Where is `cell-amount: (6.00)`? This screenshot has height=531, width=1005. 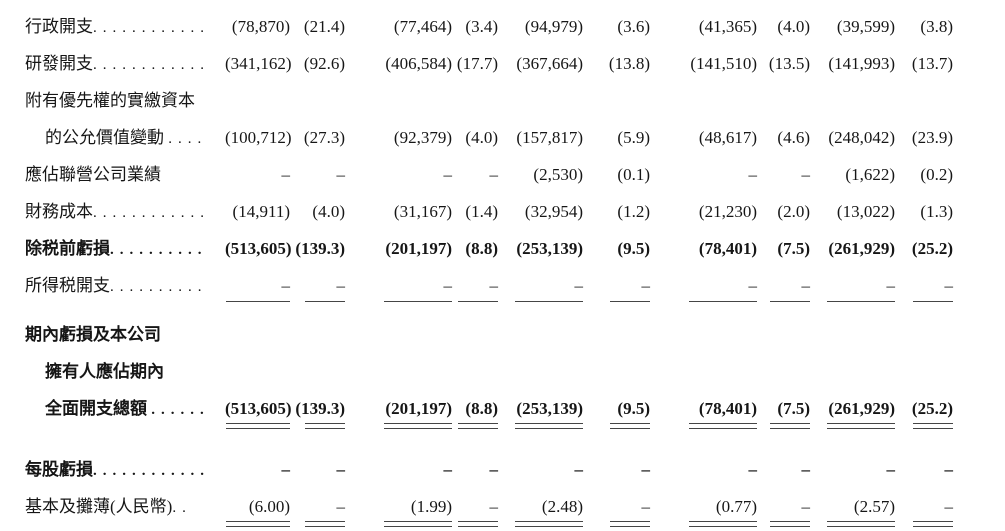 cell-amount: (6.00) is located at coordinates (257, 511).